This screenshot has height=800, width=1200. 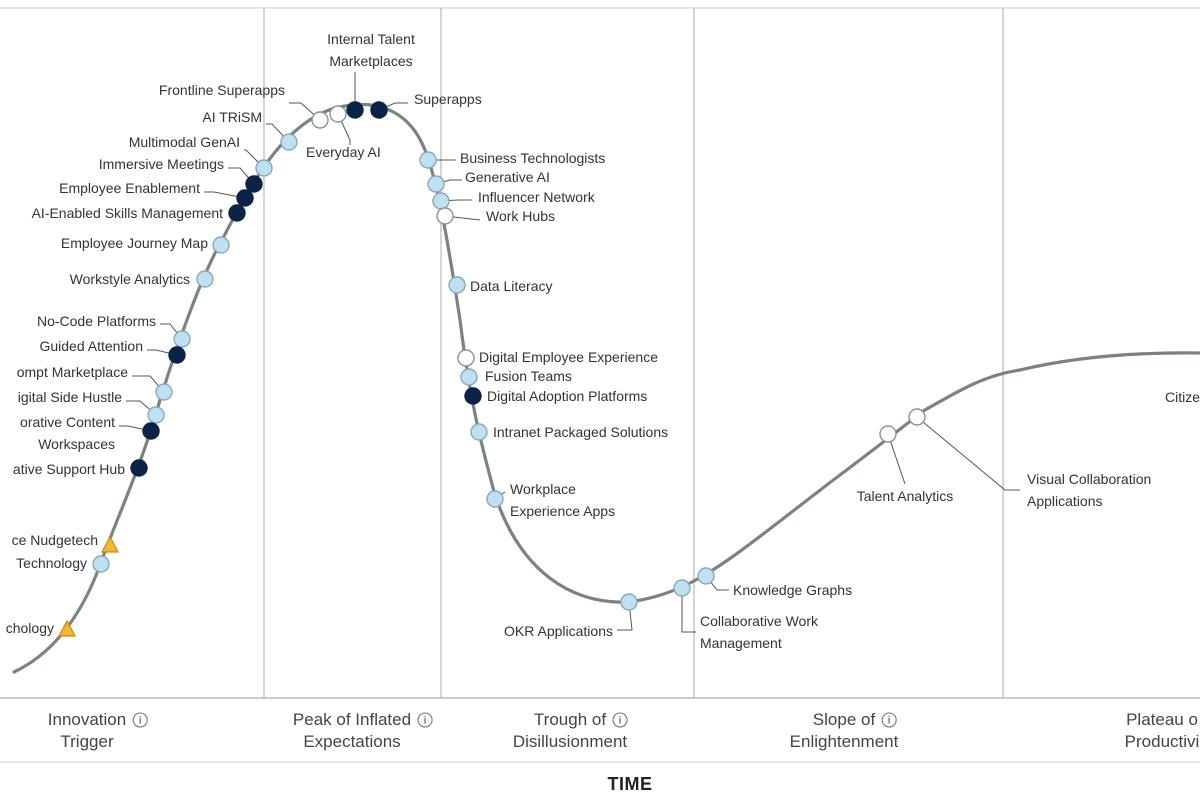 I want to click on marker-superapps, so click(x=379, y=110).